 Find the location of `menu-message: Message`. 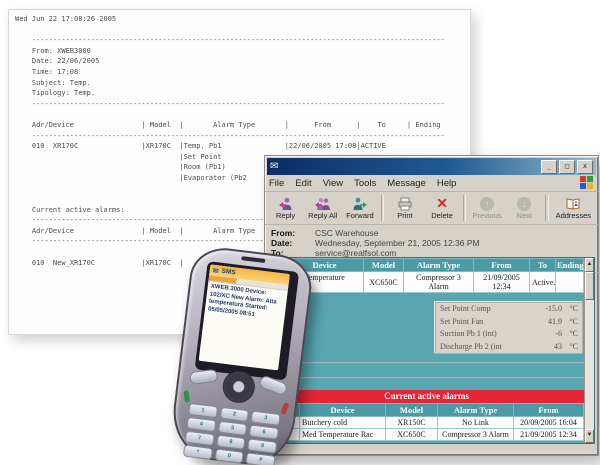

menu-message: Message is located at coordinates (406, 183).